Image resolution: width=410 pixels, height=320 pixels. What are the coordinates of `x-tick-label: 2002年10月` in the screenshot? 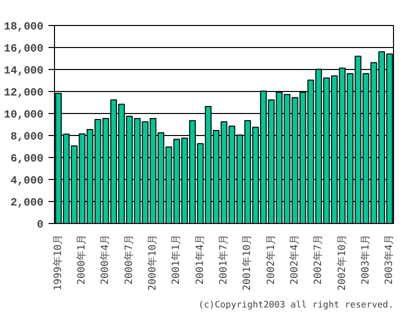 It's located at (342, 262).